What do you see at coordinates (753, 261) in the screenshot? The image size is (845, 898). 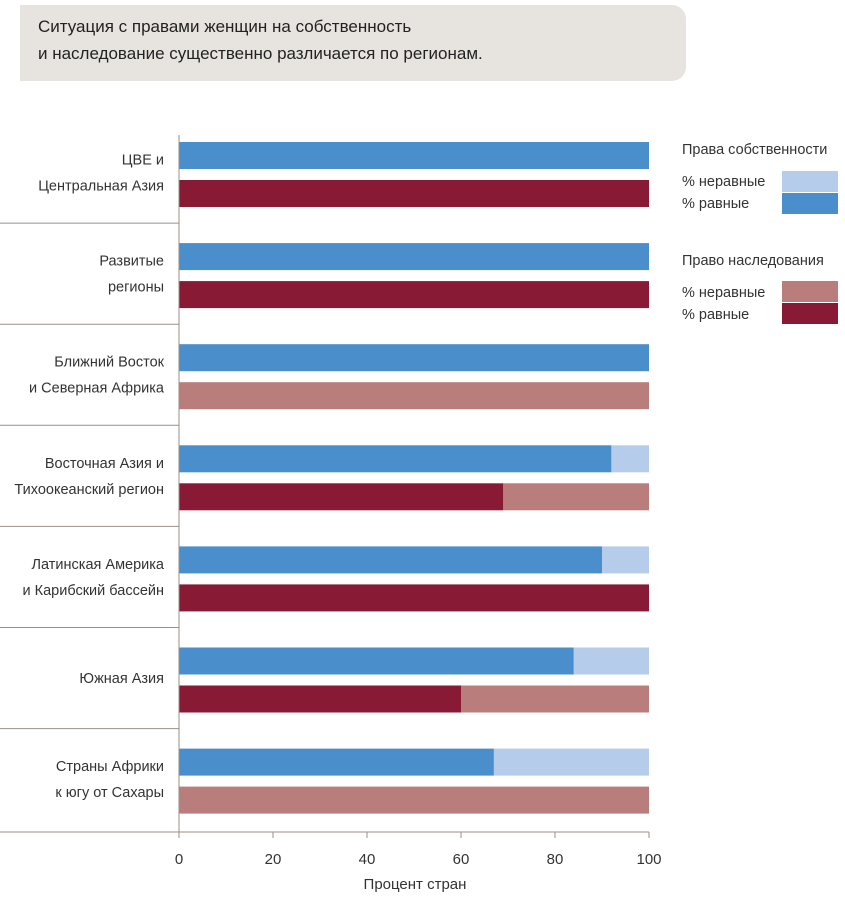 I see `legend-inheritance-title: Право наследования` at bounding box center [753, 261].